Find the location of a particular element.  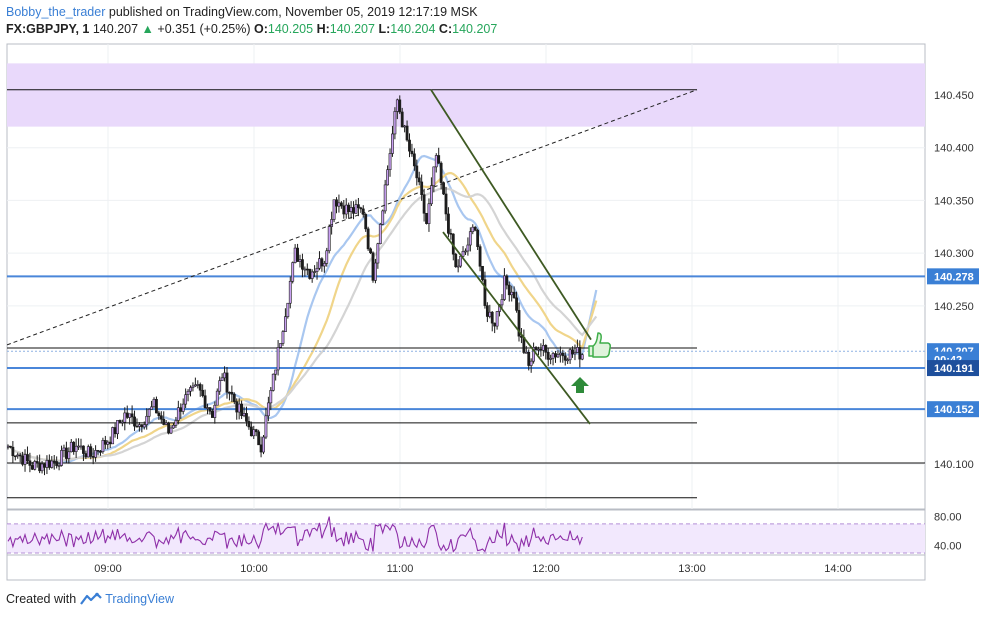

author-name: Bobby_the_trader is located at coordinates (56, 12).